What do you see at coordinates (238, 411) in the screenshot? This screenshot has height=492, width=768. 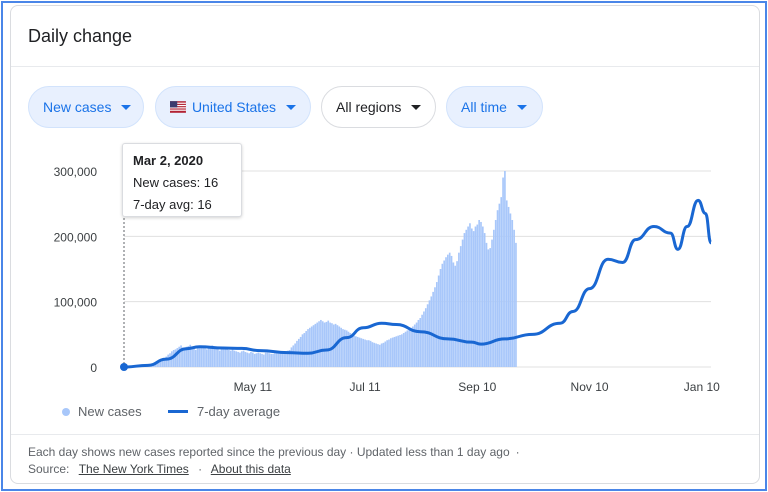 I see `legend-seven-day-average: 7-day average` at bounding box center [238, 411].